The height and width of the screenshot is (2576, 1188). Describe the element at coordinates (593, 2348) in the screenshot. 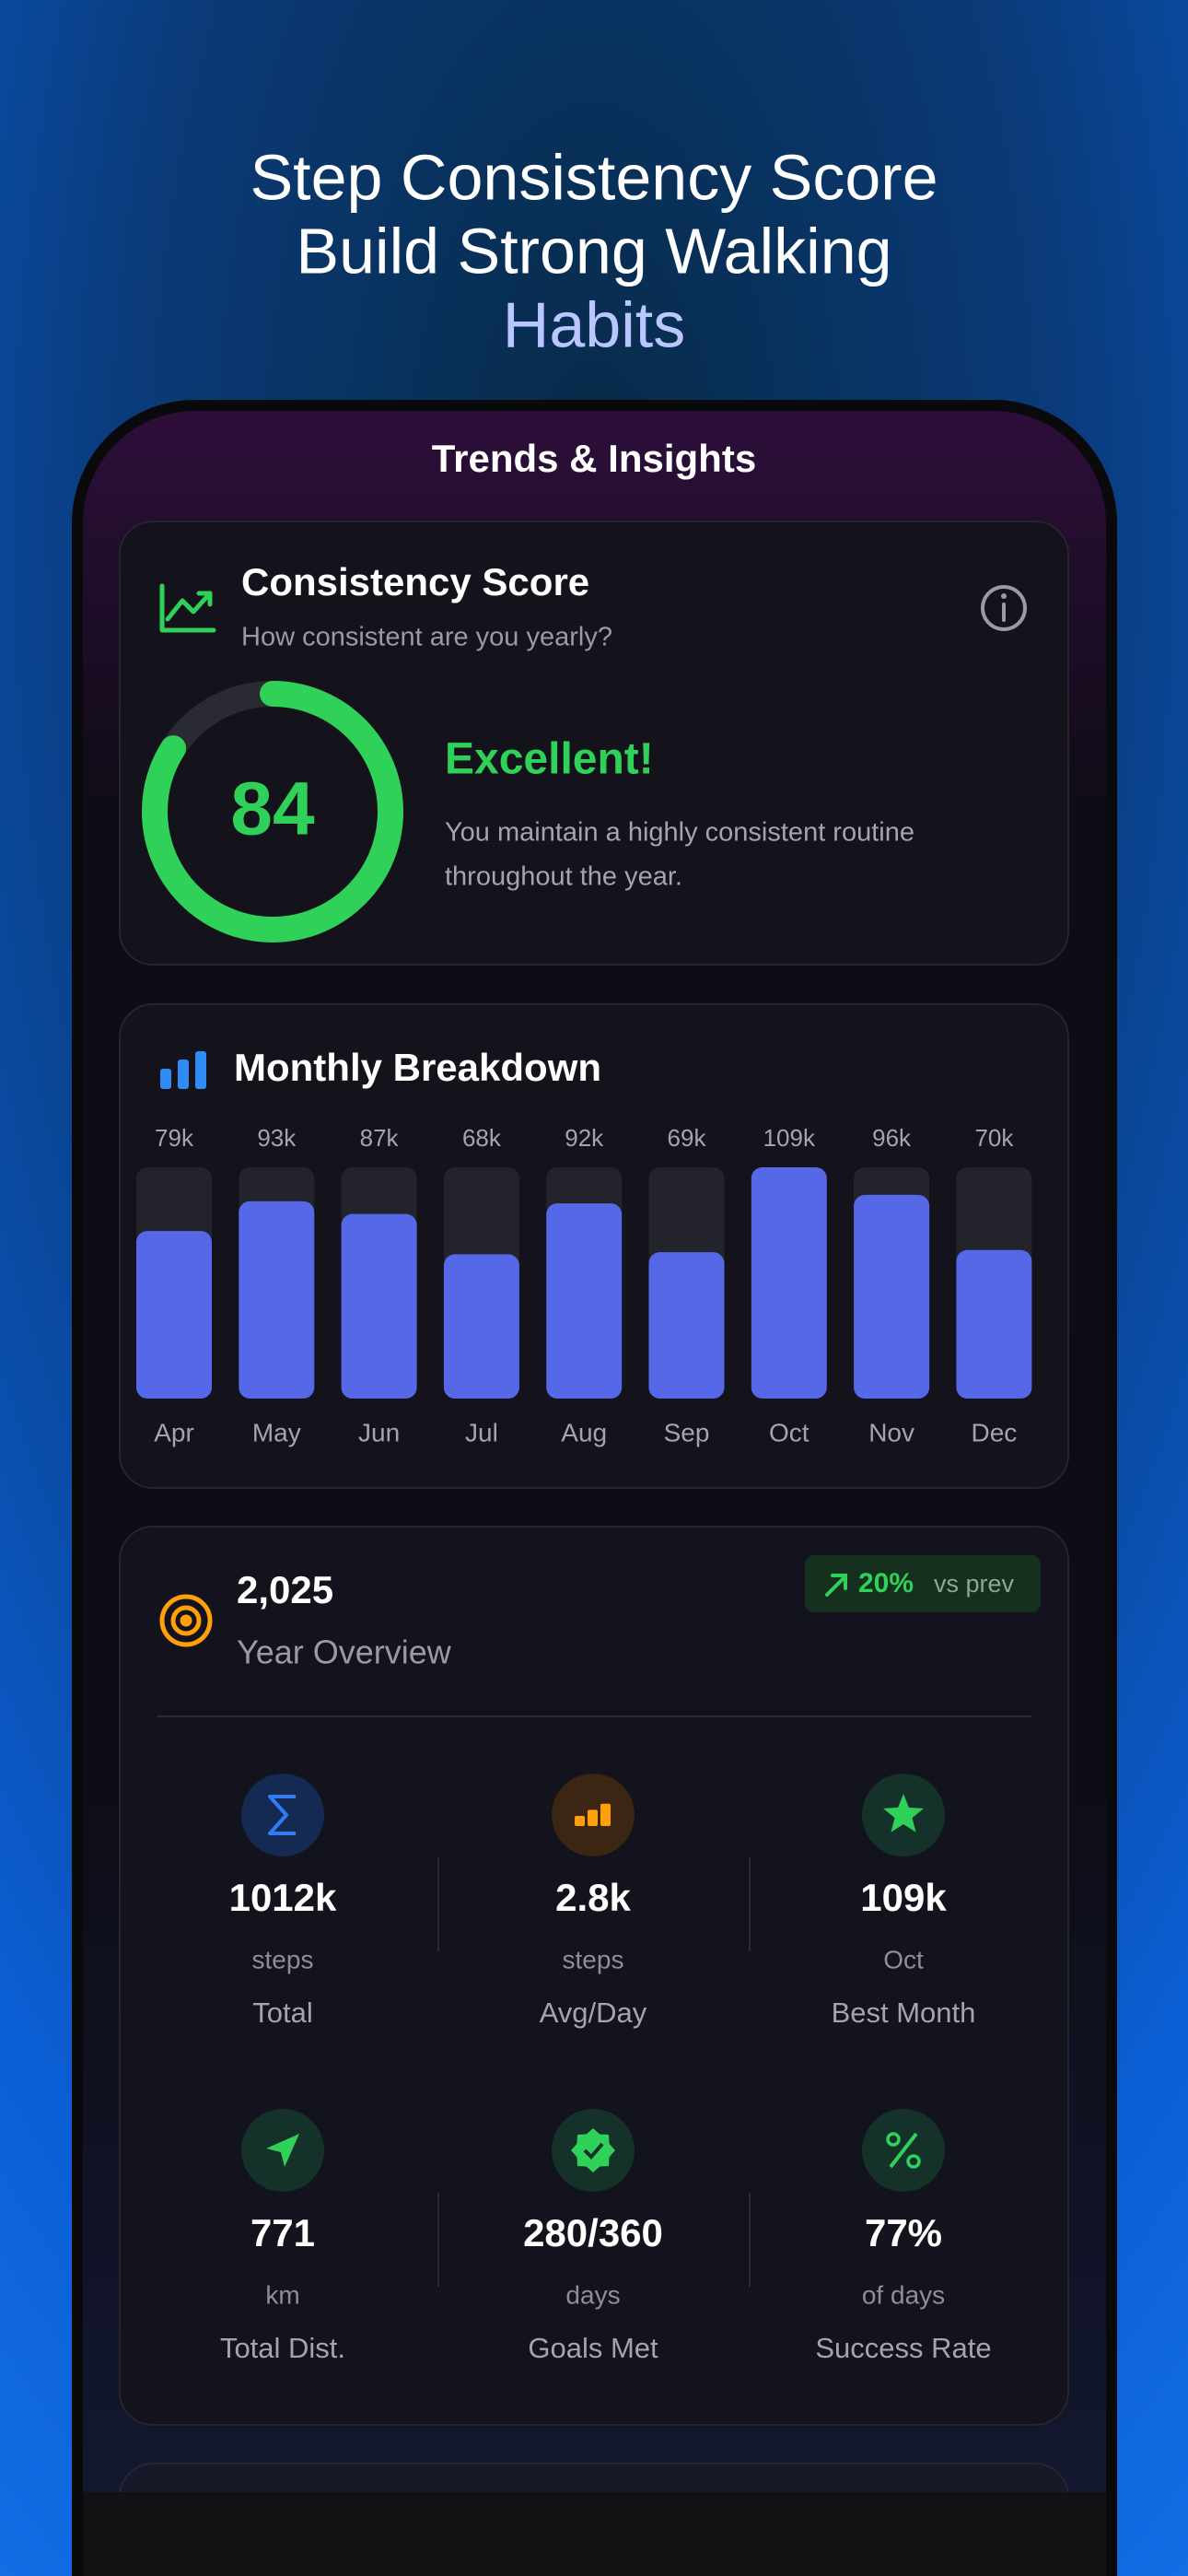

I see `stat-label: Goals Met` at that location.